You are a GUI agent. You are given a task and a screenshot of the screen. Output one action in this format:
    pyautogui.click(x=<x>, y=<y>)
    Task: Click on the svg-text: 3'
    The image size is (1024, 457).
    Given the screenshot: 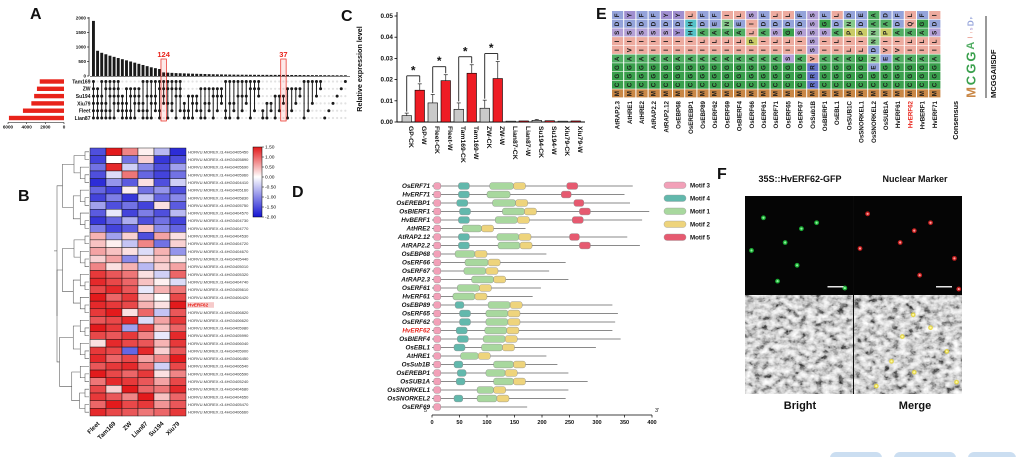 What is the action you would take?
    pyautogui.click(x=657, y=411)
    